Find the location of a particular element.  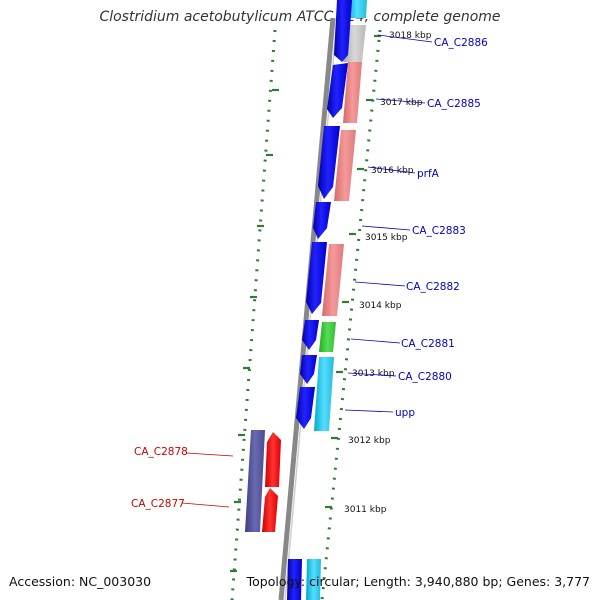

gene-label: CA_C2886 is located at coordinates (461, 43).